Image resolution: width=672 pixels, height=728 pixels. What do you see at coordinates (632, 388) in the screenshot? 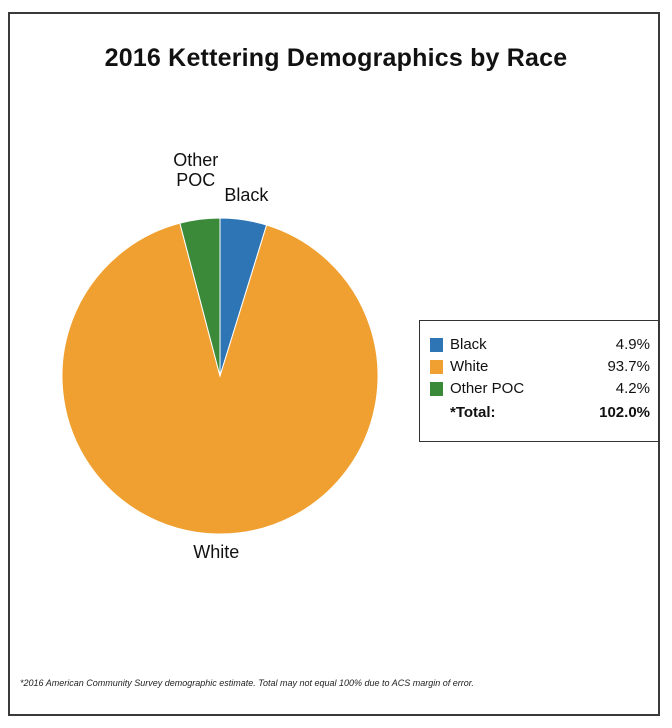
I see `legend-value-other-poc: 4.2%` at bounding box center [632, 388].